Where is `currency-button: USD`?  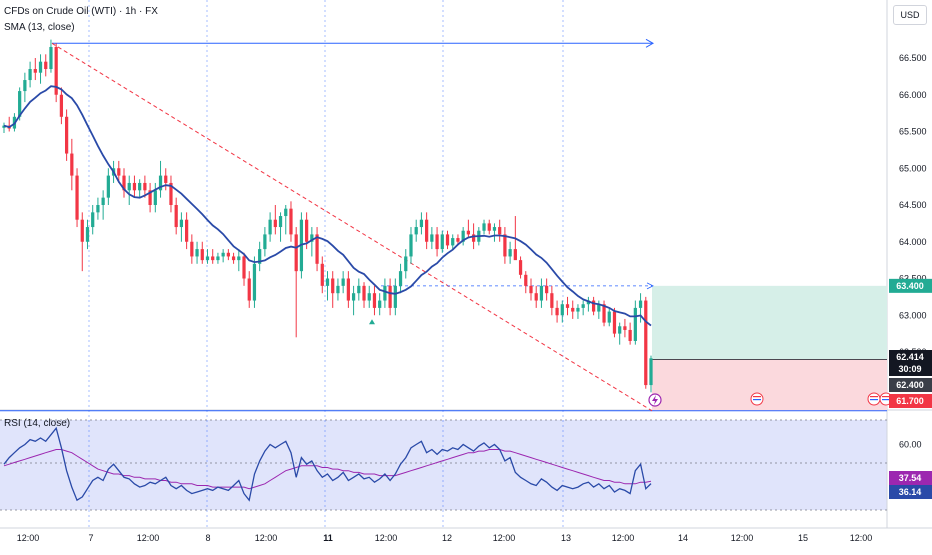 currency-button: USD is located at coordinates (910, 15).